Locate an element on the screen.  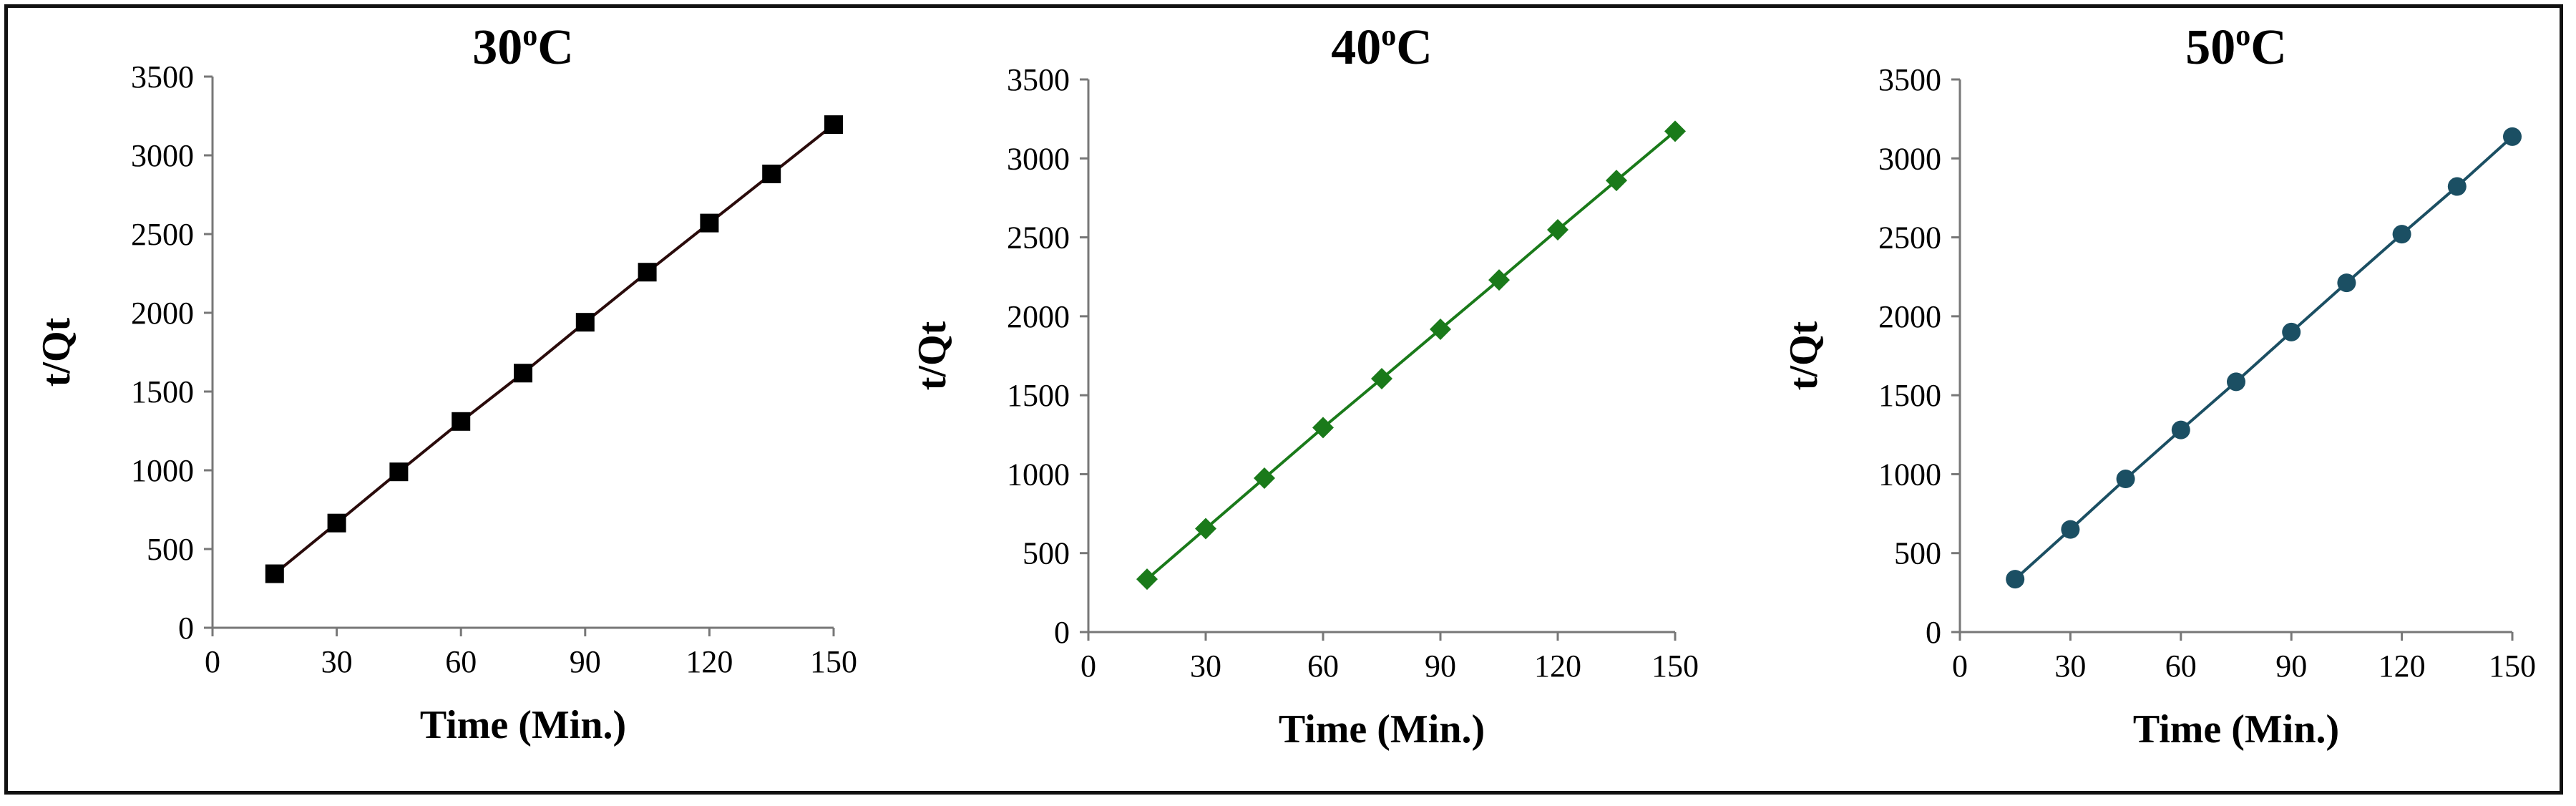
chart-title-value: 40 is located at coordinates (1356, 47).